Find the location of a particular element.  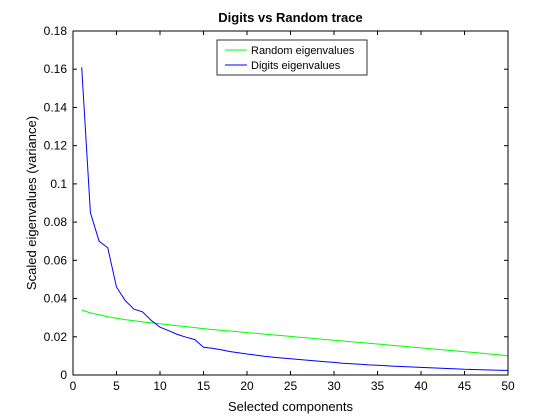

x-tick-label: 45 is located at coordinates (465, 386).